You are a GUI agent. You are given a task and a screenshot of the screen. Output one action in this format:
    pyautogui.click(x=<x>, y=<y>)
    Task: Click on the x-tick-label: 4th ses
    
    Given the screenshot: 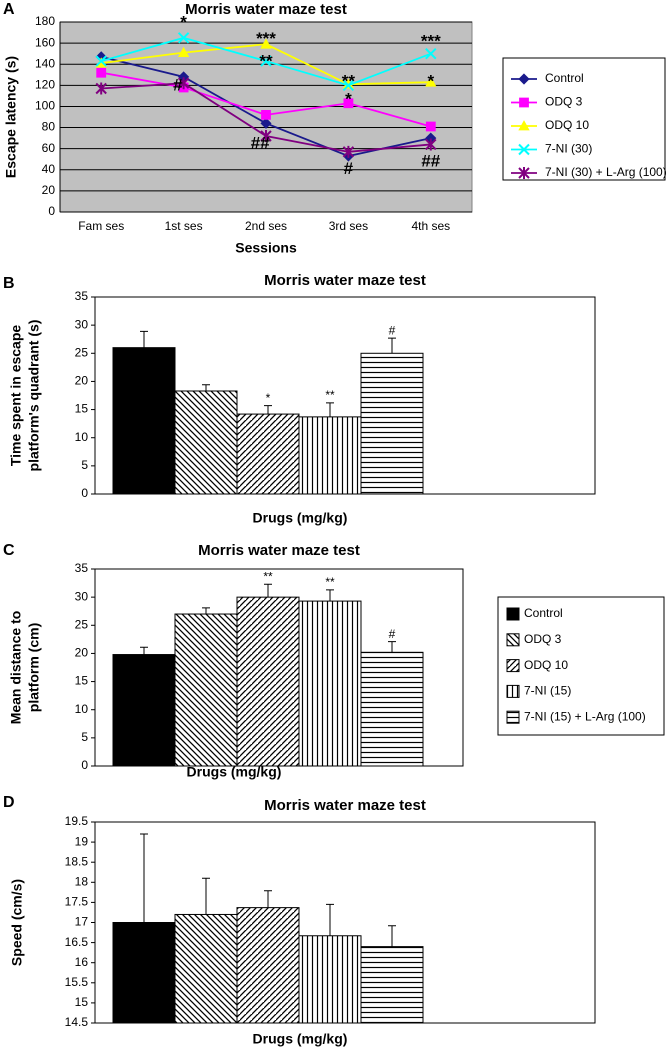 What is the action you would take?
    pyautogui.click(x=430, y=226)
    